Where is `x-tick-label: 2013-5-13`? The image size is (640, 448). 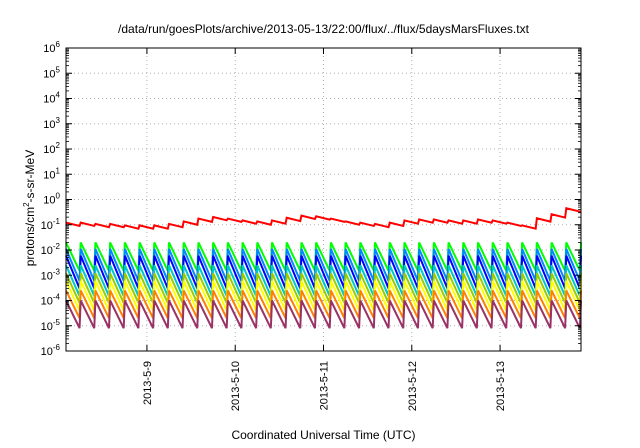
x-tick-label: 2013-5-13 is located at coordinates (501, 386).